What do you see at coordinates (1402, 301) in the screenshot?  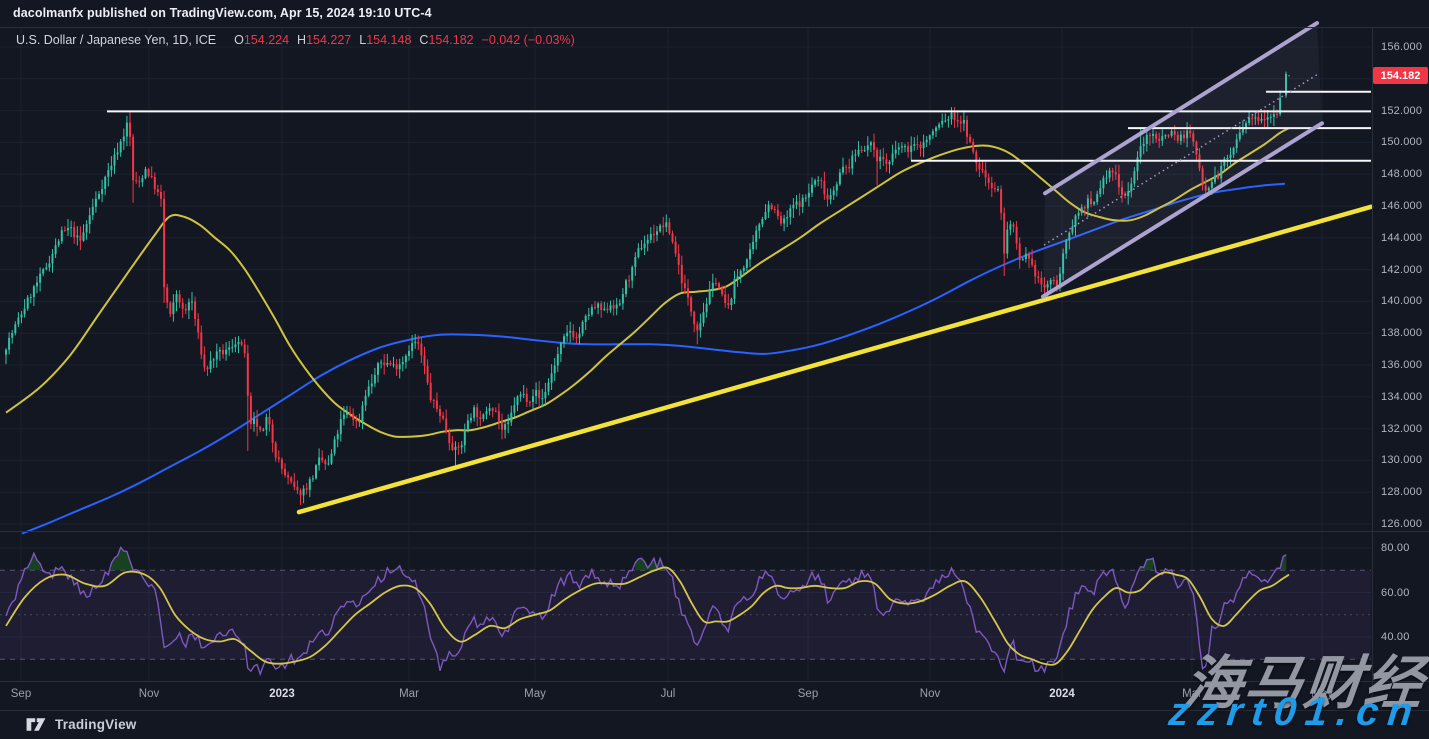 I see `price-tick: 140.000` at bounding box center [1402, 301].